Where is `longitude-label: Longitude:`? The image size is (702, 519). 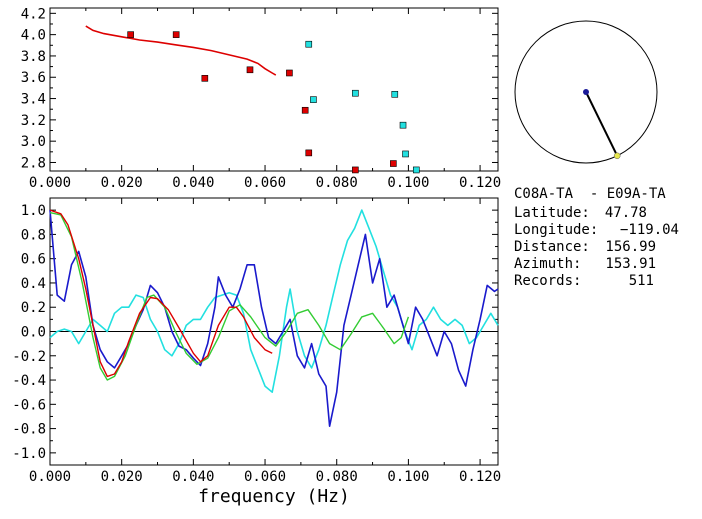 longitude-label: Longitude: is located at coordinates (556, 230).